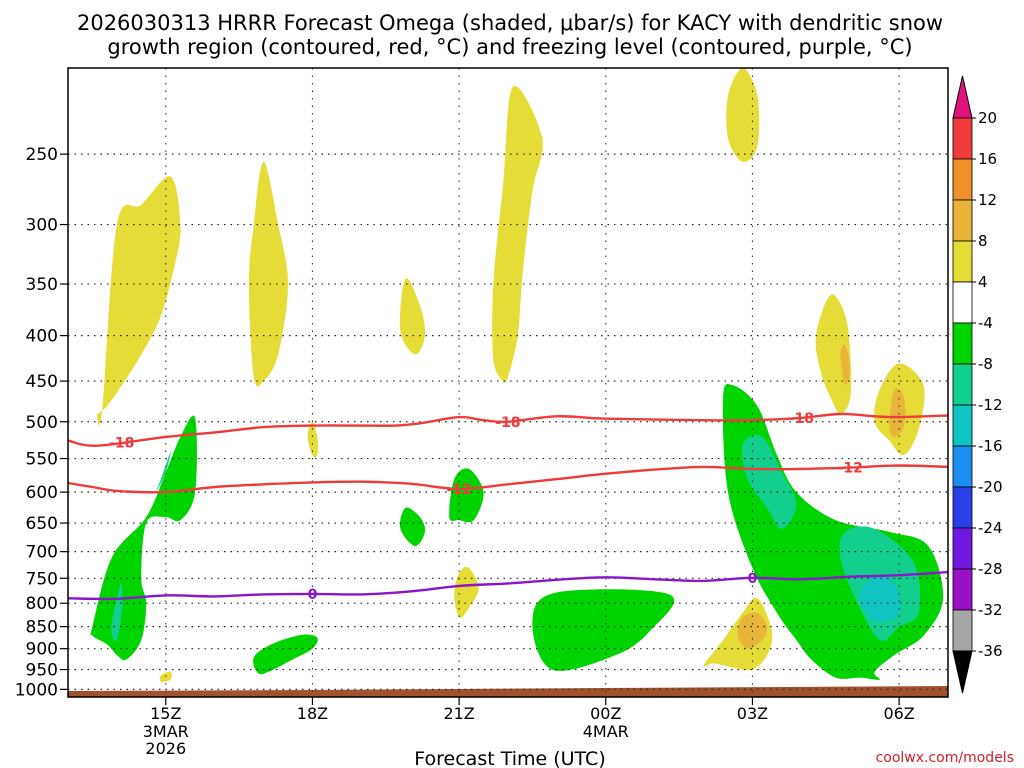  I want to click on dgz-minus12-label-0: -12, so click(458, 490).